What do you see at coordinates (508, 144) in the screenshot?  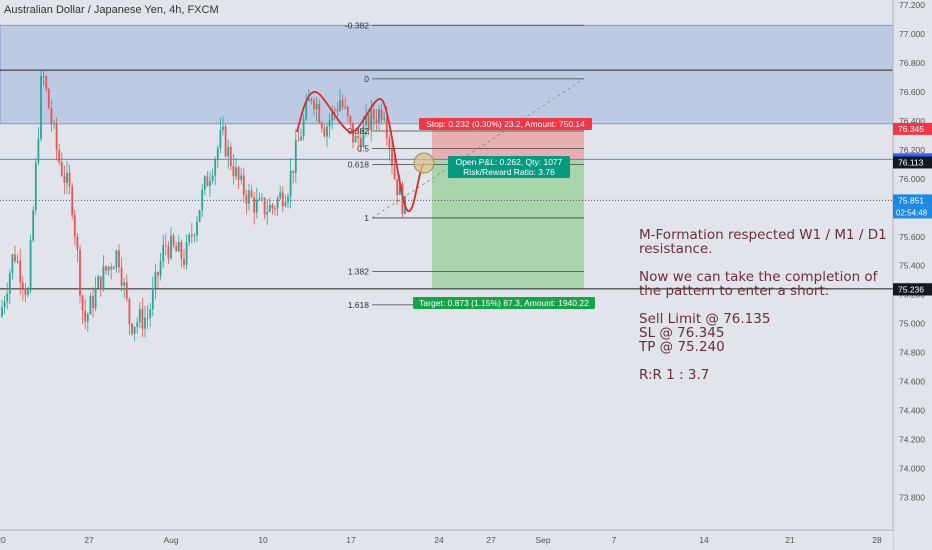 I see `stop-loss-zone` at bounding box center [508, 144].